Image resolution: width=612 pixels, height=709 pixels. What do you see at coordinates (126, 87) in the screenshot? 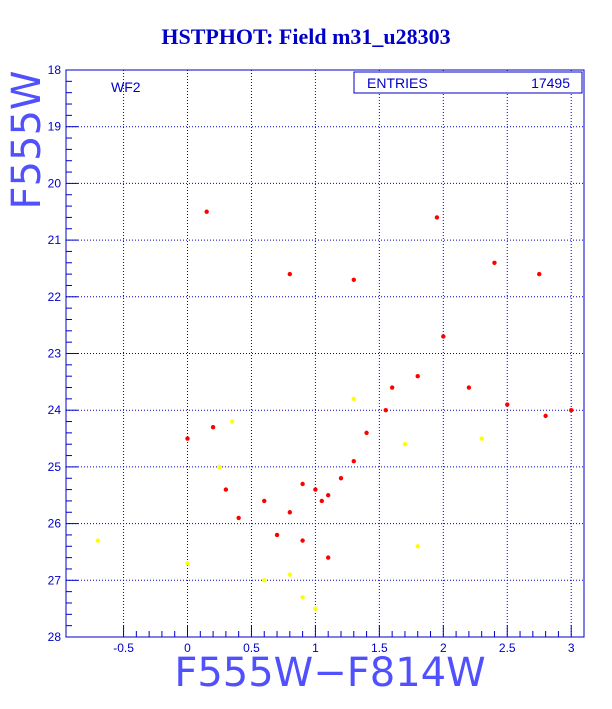
I see `panel-label: WF2` at bounding box center [126, 87].